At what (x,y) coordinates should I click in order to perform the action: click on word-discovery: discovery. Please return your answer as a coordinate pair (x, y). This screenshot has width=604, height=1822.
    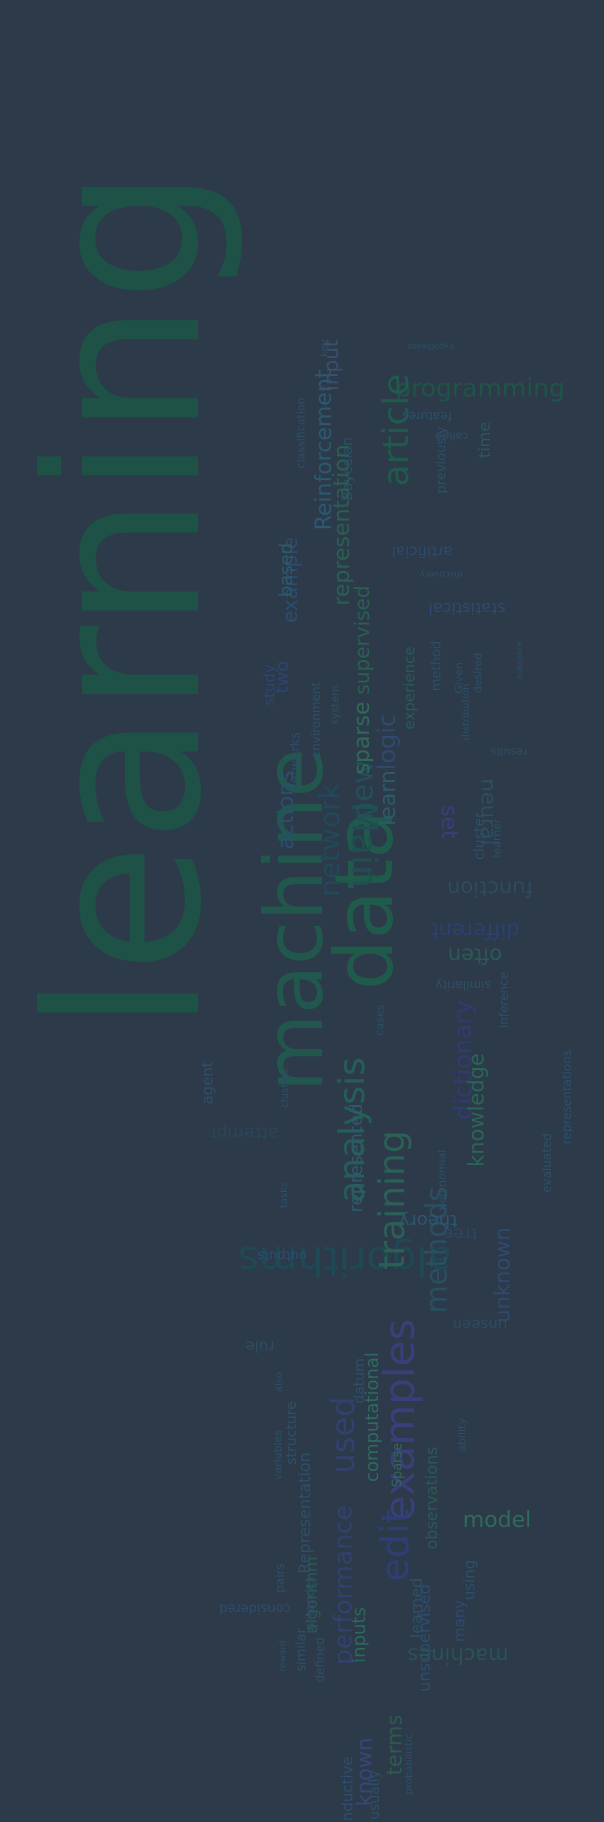
    Looking at the image, I should click on (441, 573).